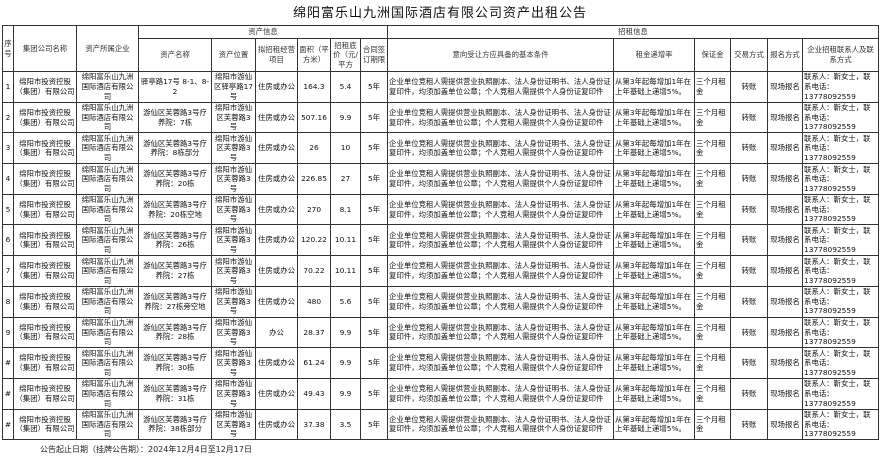  I want to click on cell-seq: 9, so click(8, 332).